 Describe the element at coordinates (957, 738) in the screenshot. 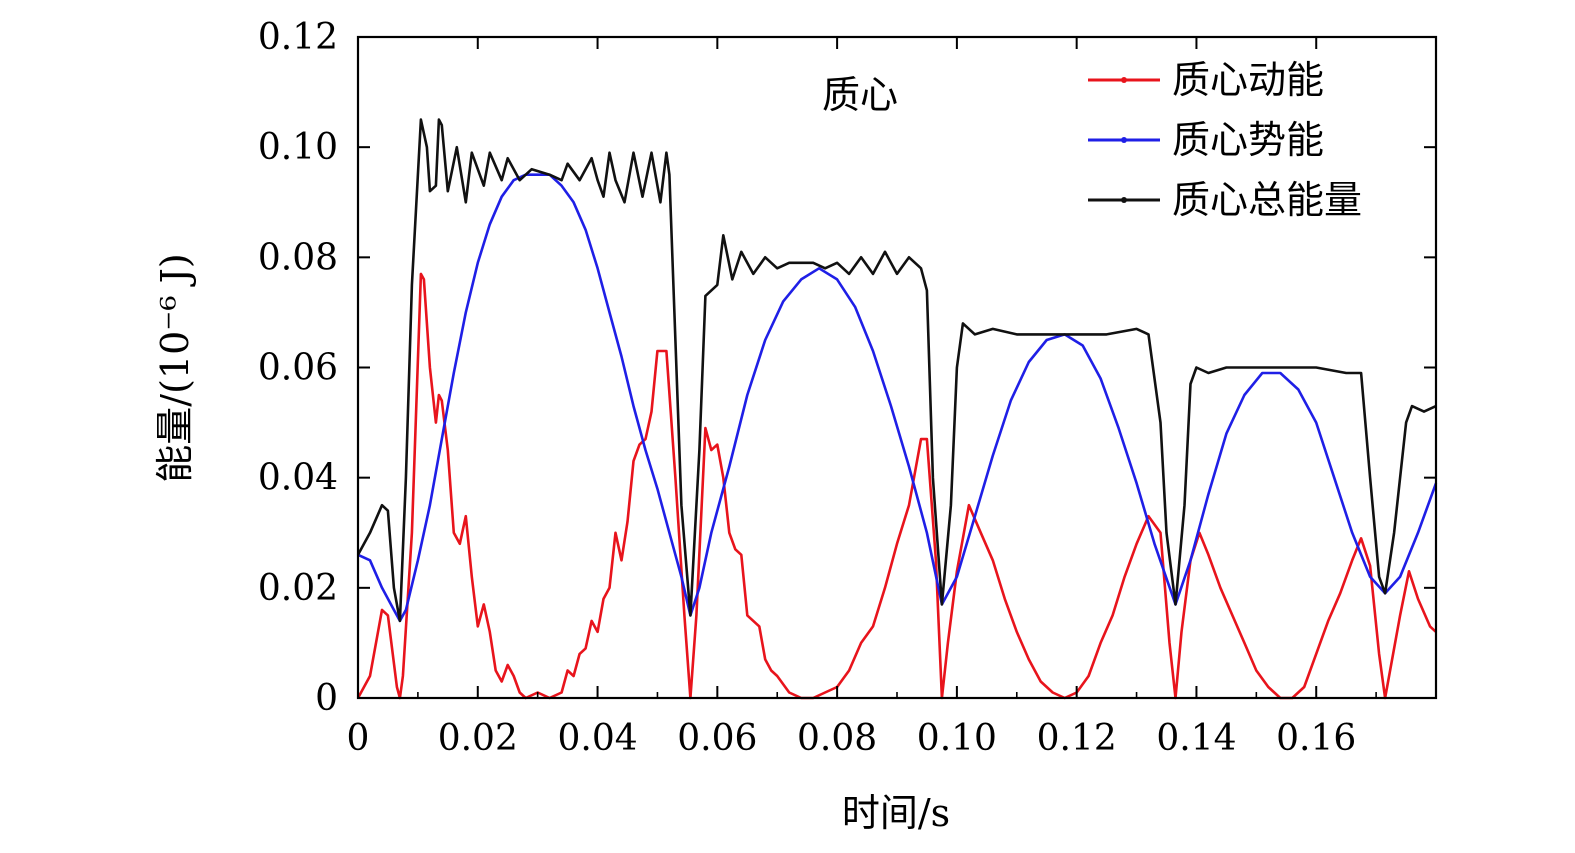

I see `x-tick-label: 0.10` at that location.